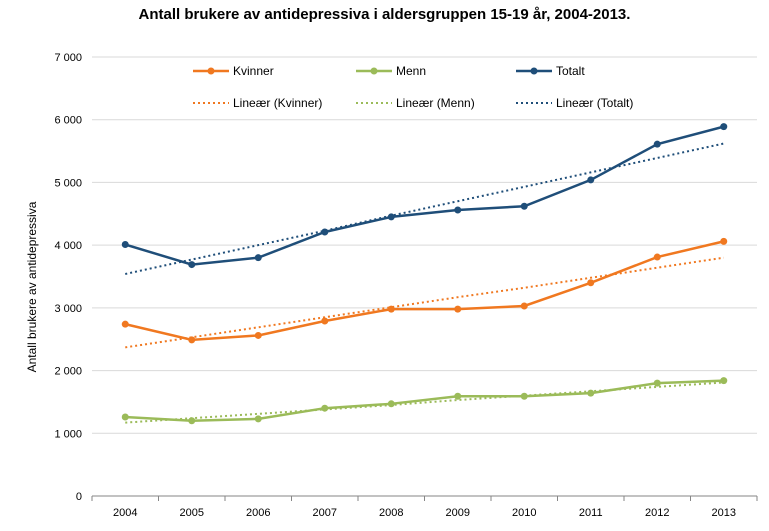 Image resolution: width=769 pixels, height=531 pixels. What do you see at coordinates (534, 71) in the screenshot?
I see `legend-marker-totalt` at bounding box center [534, 71].